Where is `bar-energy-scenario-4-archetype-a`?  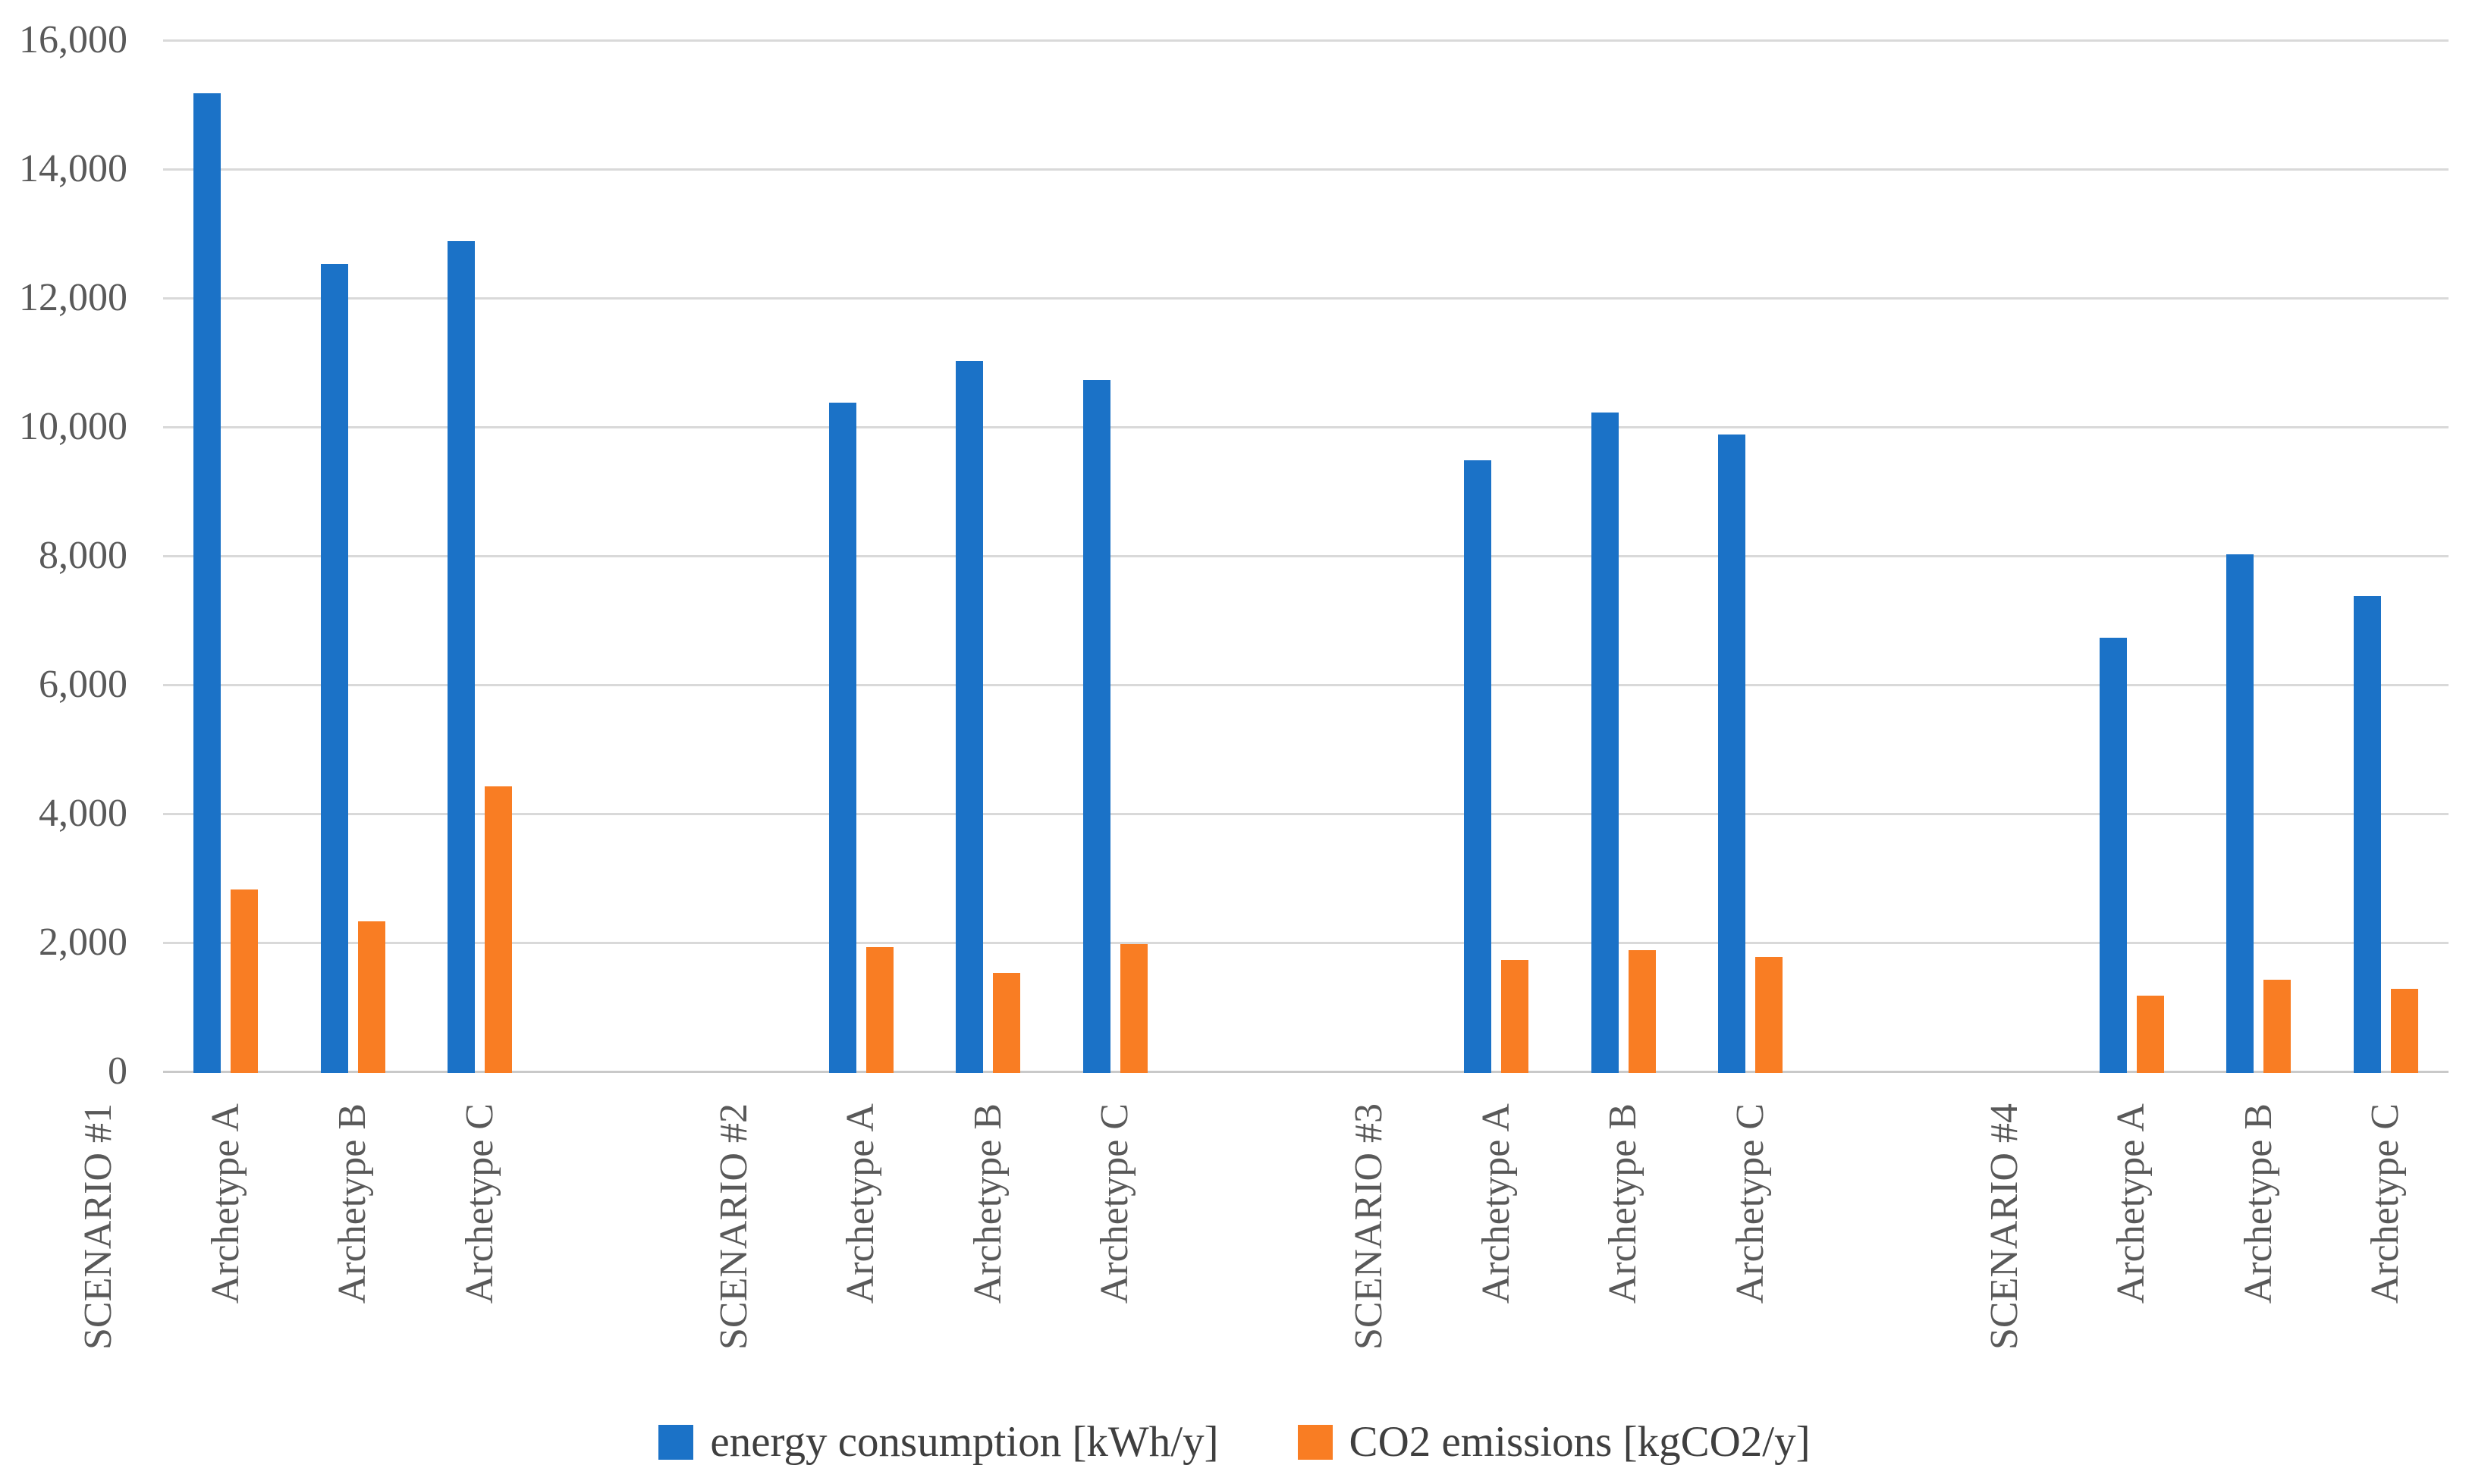
bar-energy-scenario-4-archetype-a is located at coordinates (2114, 855).